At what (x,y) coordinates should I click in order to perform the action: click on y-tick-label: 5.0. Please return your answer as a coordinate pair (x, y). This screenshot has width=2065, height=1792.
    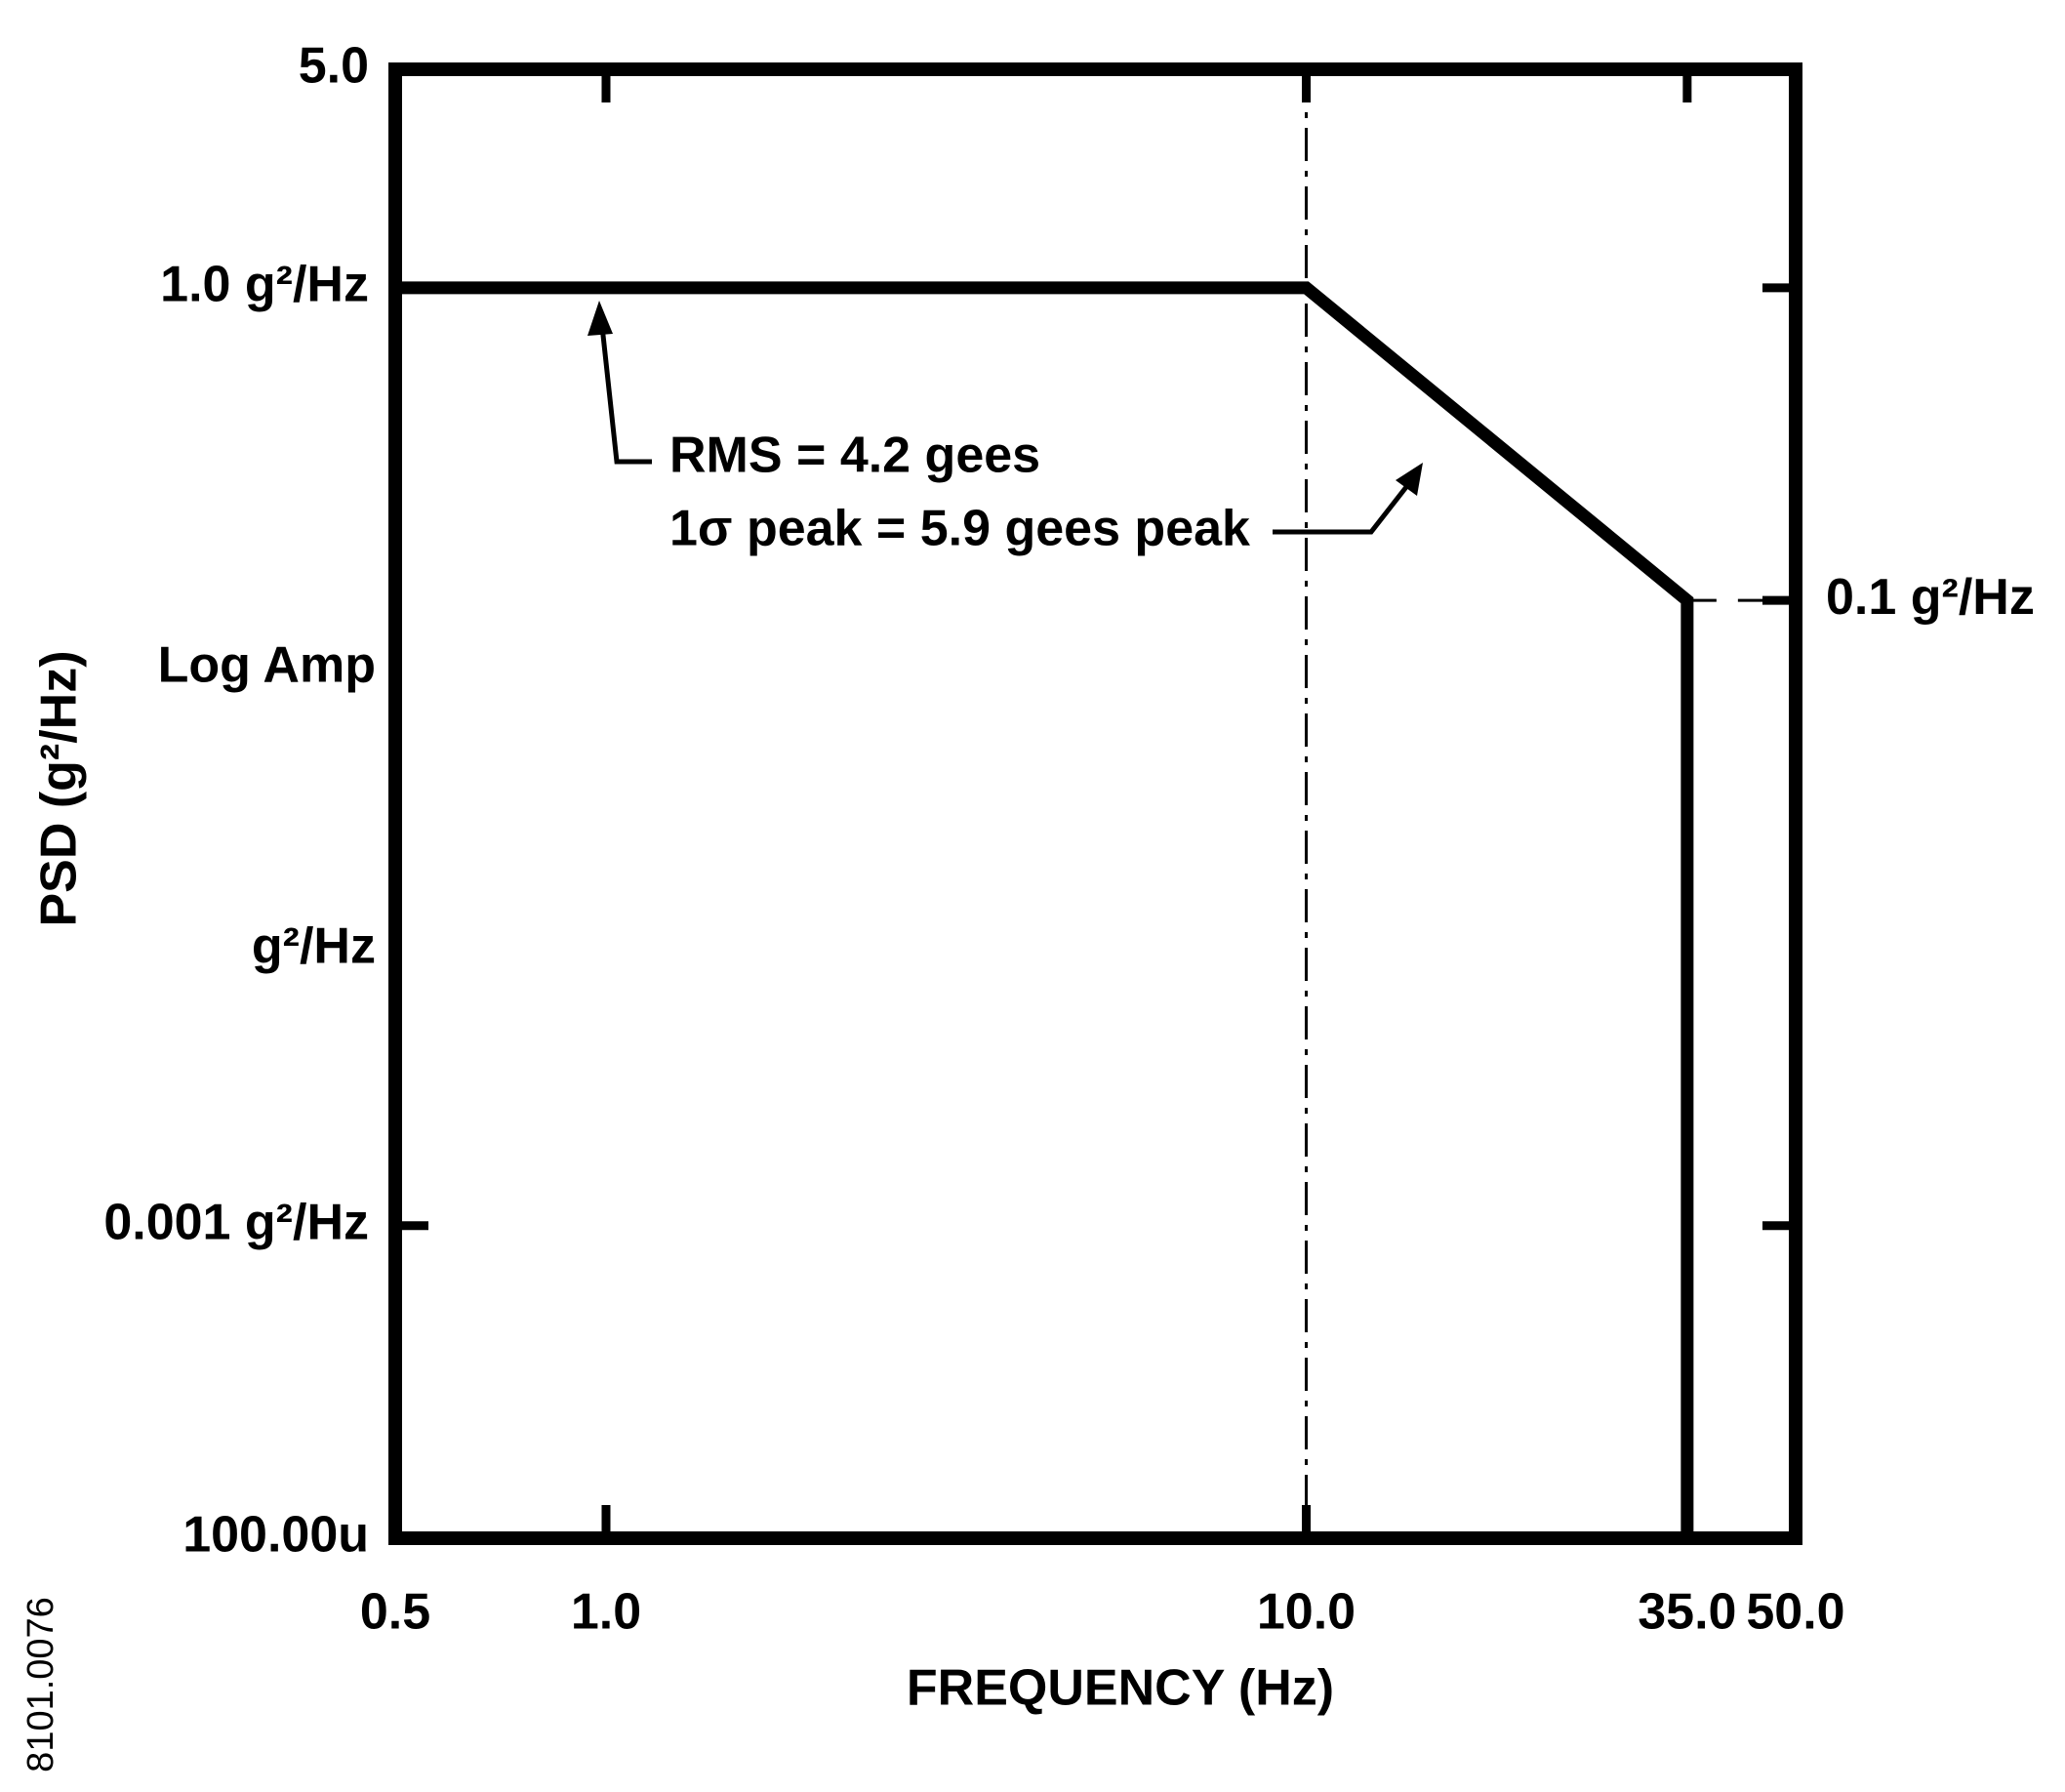
    Looking at the image, I should click on (334, 66).